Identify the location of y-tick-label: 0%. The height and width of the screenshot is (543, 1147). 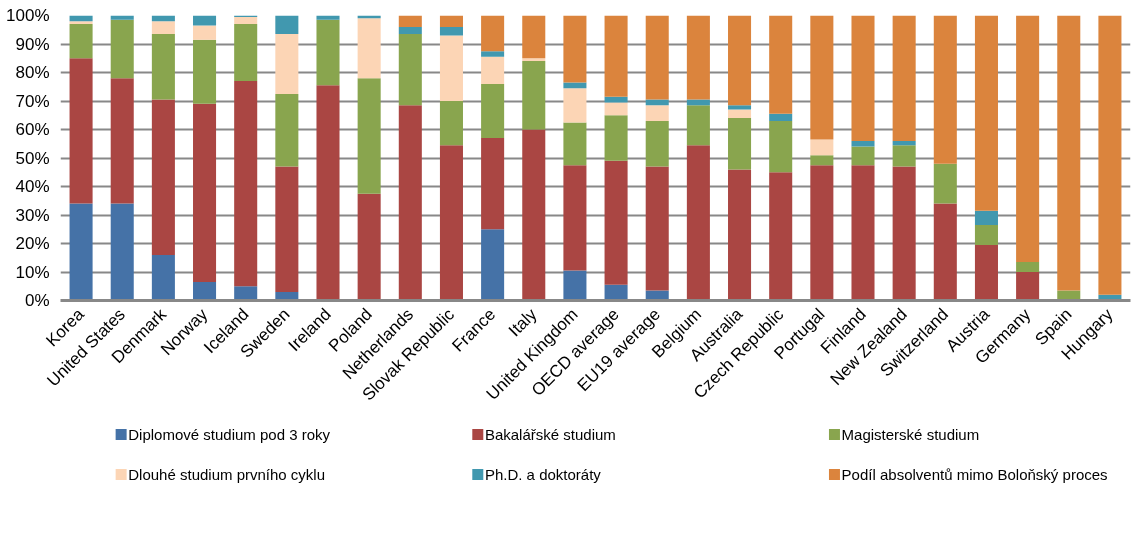
(37, 300).